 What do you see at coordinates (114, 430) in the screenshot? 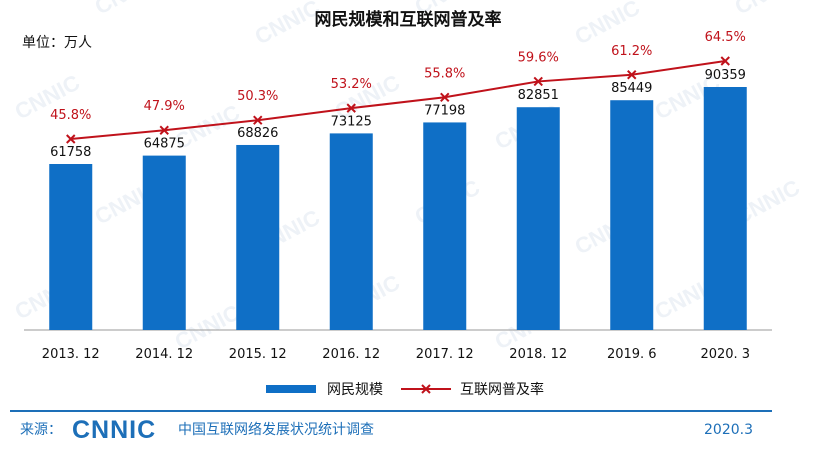
I see `cnnic-logo: CNNIC` at bounding box center [114, 430].